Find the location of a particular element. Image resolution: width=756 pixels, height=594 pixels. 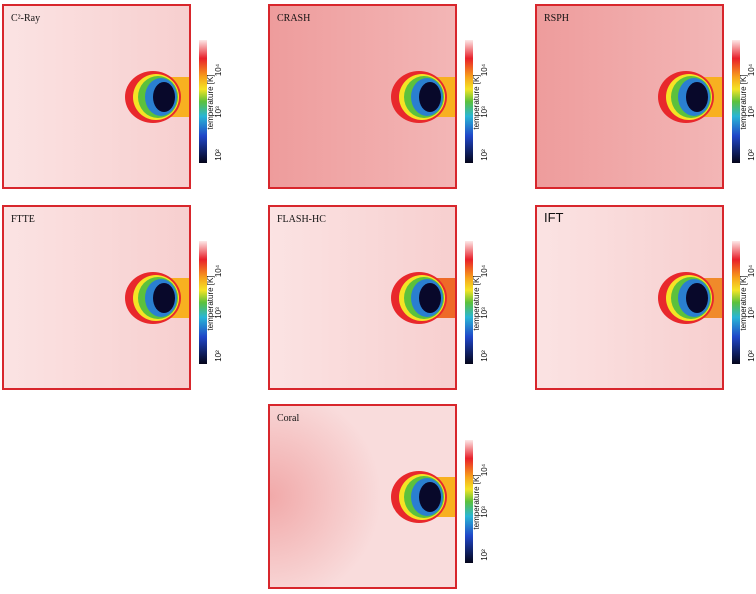

panel-title: IFT is located at coordinates (554, 217).